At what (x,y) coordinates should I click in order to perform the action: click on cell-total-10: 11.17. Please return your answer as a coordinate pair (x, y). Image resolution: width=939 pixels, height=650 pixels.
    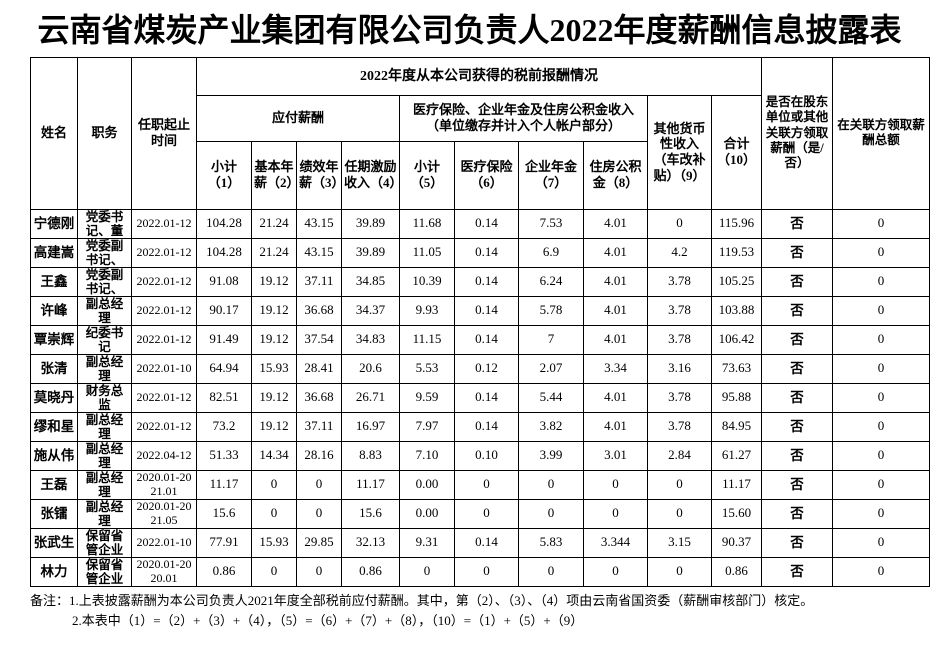
    Looking at the image, I should click on (736, 484).